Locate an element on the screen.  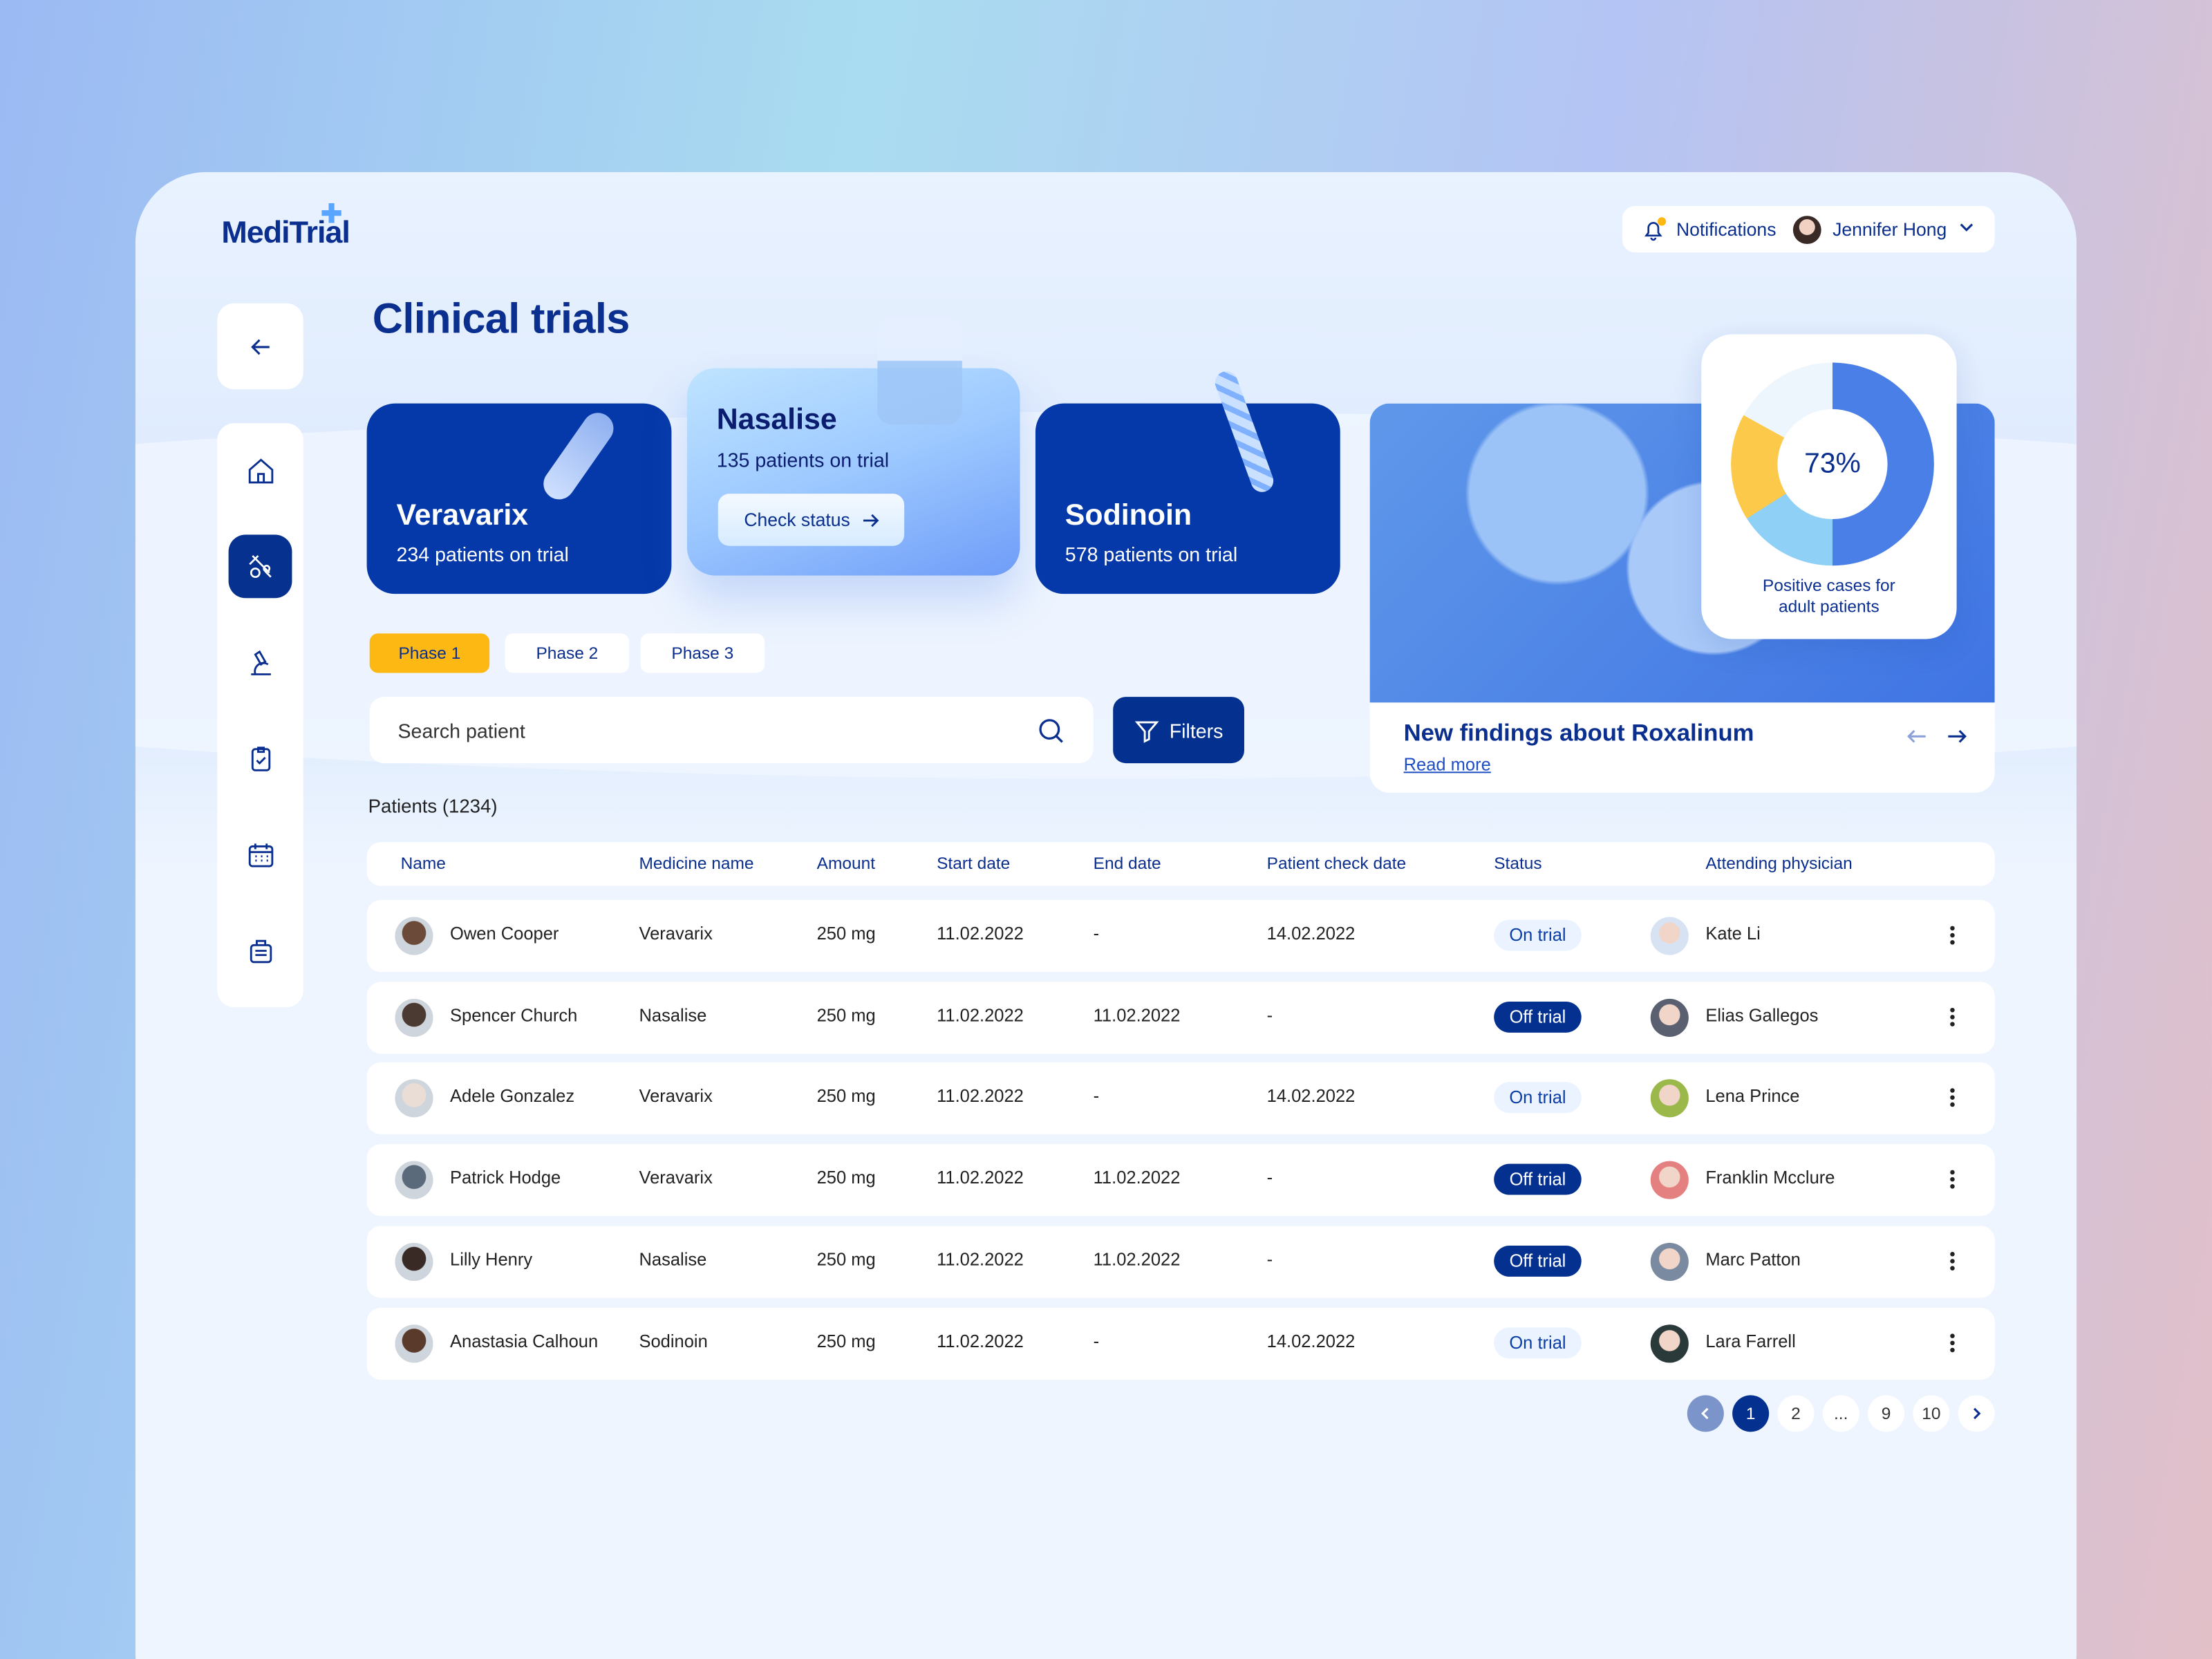
column-header: Status is located at coordinates (1518, 863).